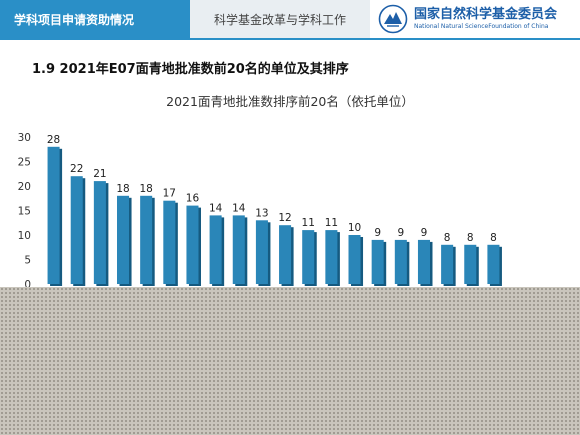 The width and height of the screenshot is (580, 435). What do you see at coordinates (354, 228) in the screenshot?
I see `data-label: 10` at bounding box center [354, 228].